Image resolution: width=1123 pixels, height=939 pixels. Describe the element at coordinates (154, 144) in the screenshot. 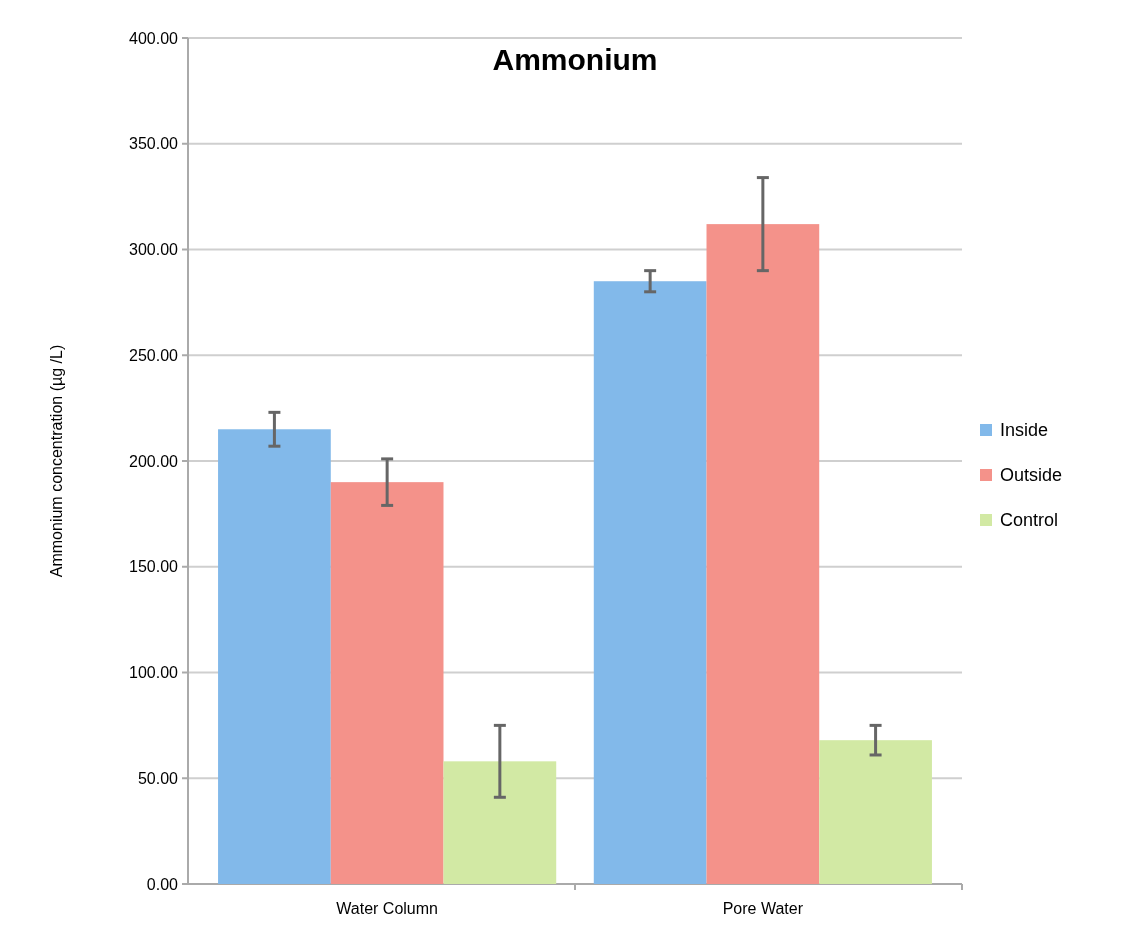

I see `y-tick-label: 350.00` at that location.